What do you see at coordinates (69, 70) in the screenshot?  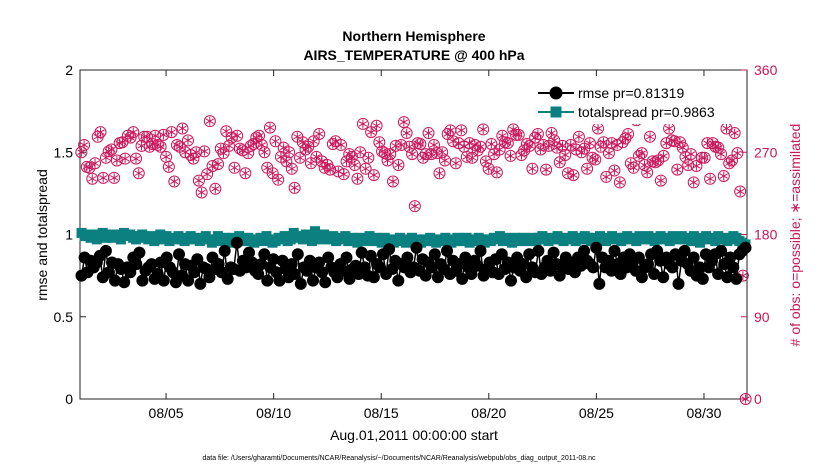 I see `y-left-tick-label: 2` at bounding box center [69, 70].